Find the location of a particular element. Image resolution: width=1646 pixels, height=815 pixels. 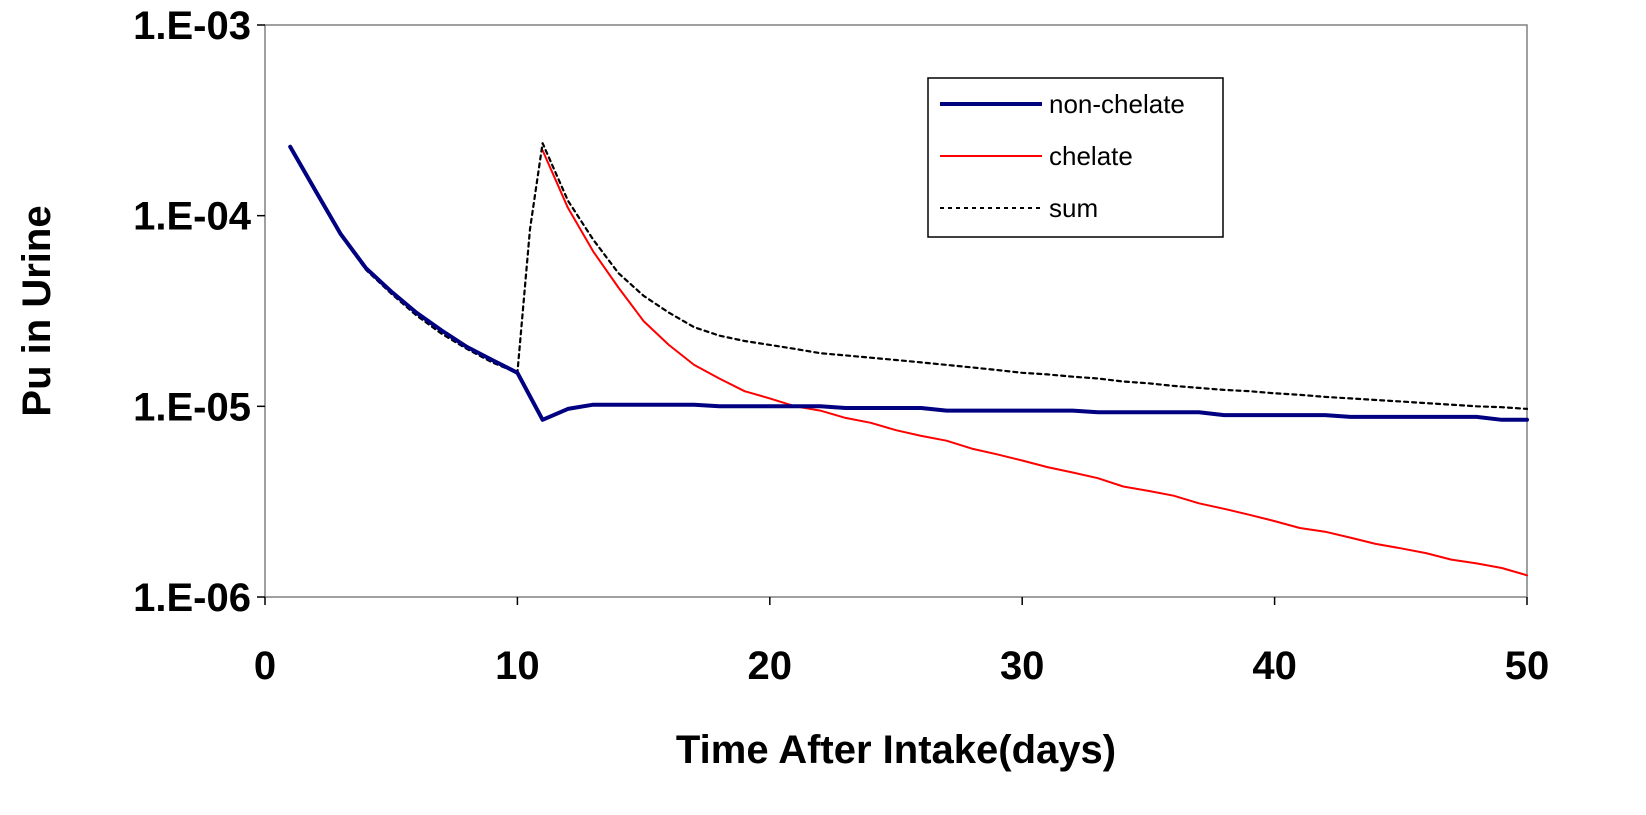

y-tick-label: 1.E-03 is located at coordinates (192, 26).